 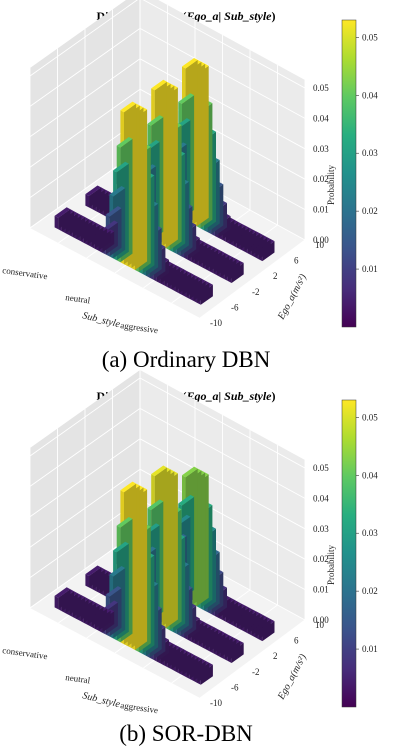 I want to click on figure-caption: (b) SOR-DBN, so click(x=186, y=733).